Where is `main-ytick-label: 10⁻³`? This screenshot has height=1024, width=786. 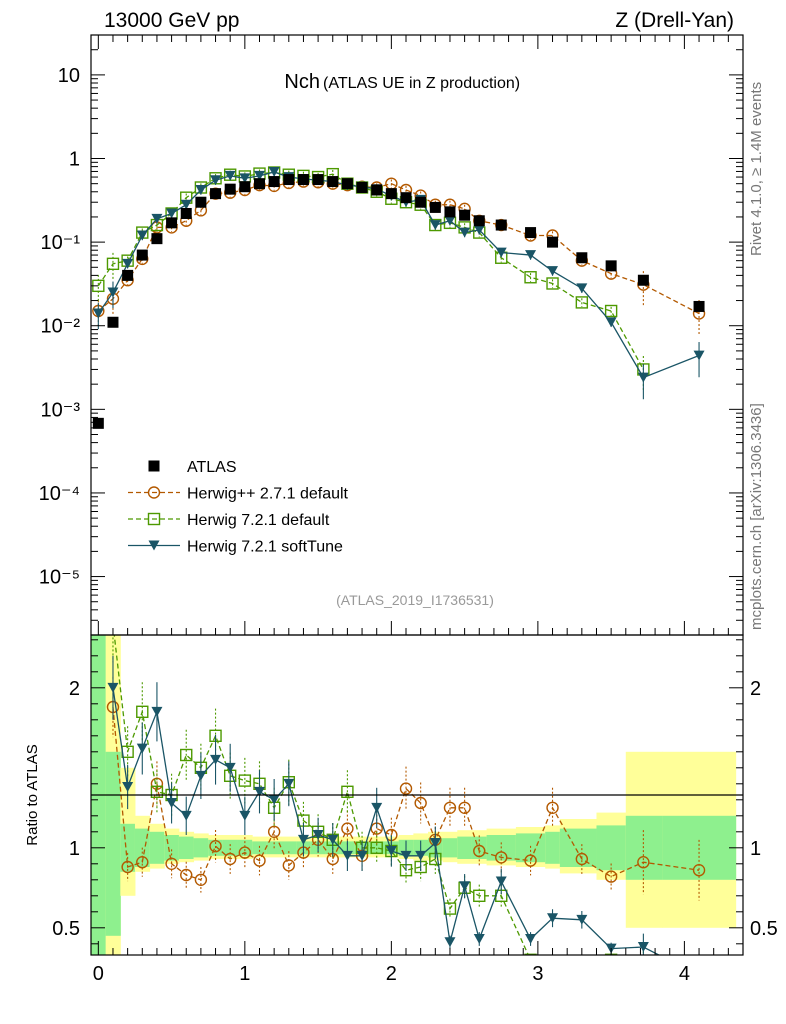
main-ytick-label: 10⁻³ is located at coordinates (61, 410).